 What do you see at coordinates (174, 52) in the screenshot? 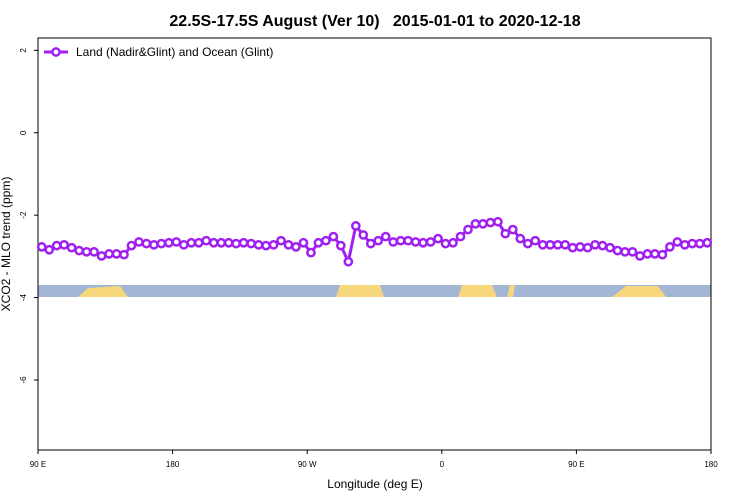
I see `legend-label: Land (Nadir&Glint) and Ocean (Glint)` at bounding box center [174, 52].